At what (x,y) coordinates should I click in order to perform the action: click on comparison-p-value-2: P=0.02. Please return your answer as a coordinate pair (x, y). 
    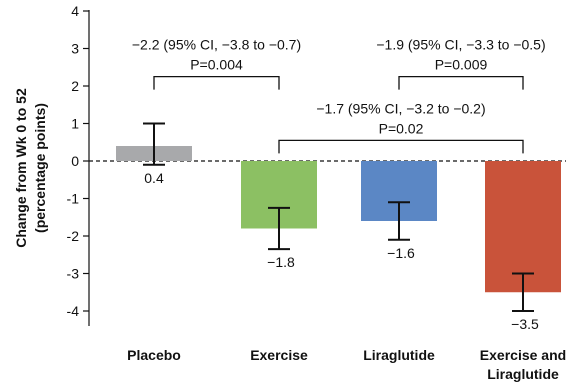
    Looking at the image, I should click on (401, 128).